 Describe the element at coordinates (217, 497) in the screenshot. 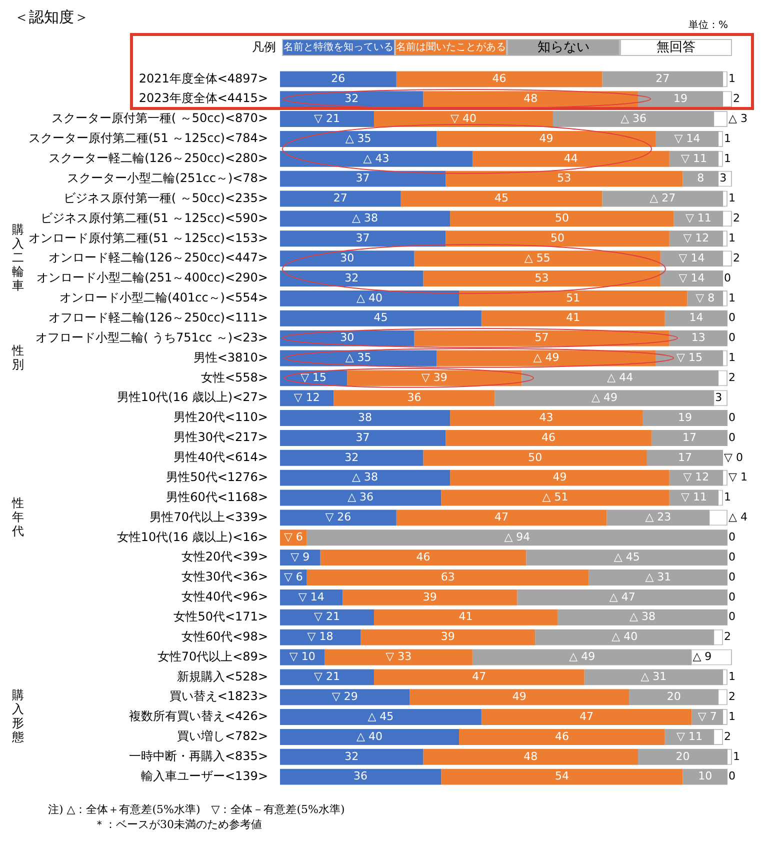

I see `y-tick-label: 男性60代<1168>` at that location.